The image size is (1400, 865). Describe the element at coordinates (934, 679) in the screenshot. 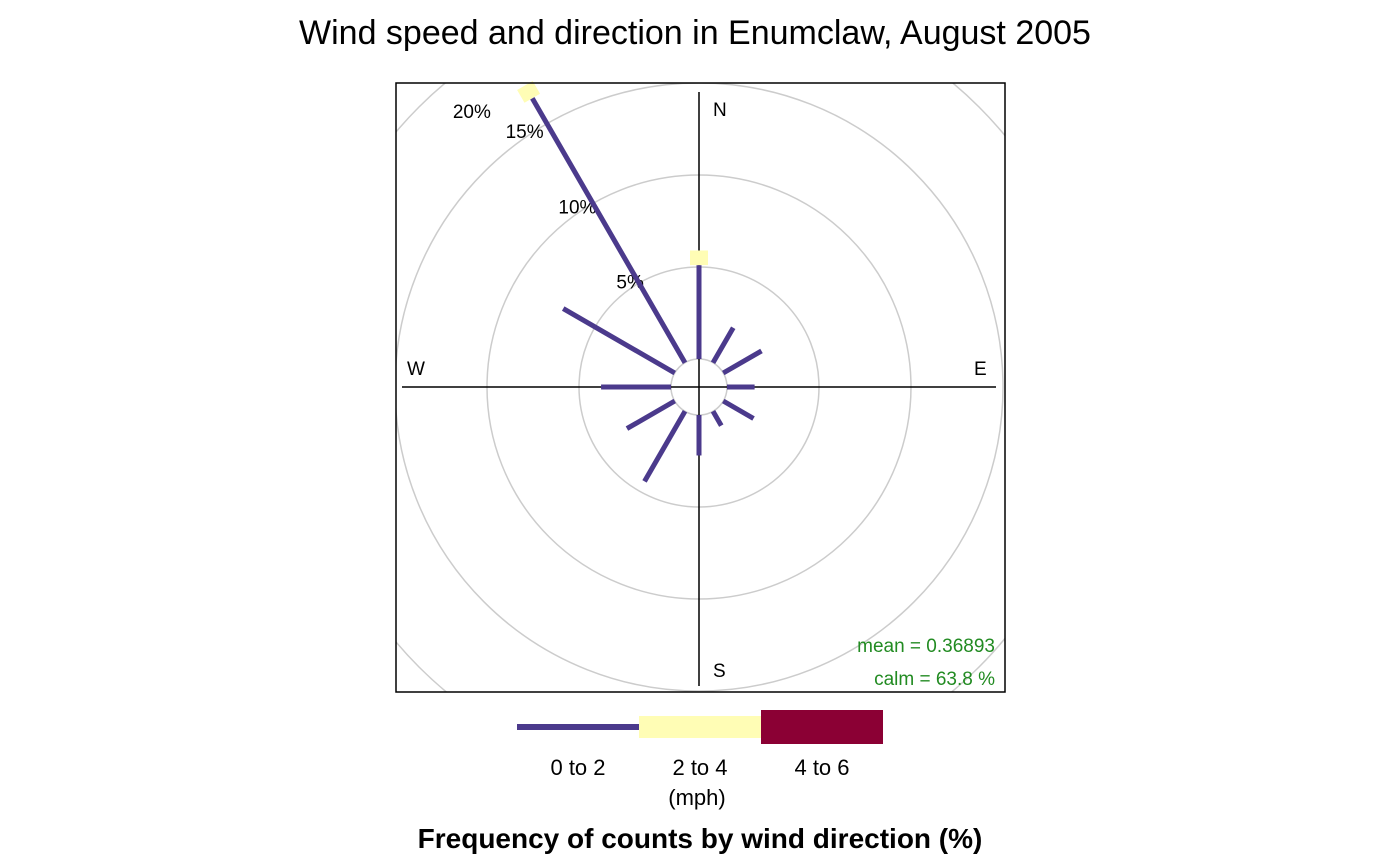

I see `calm-stat: calm = 63.8 %` at that location.